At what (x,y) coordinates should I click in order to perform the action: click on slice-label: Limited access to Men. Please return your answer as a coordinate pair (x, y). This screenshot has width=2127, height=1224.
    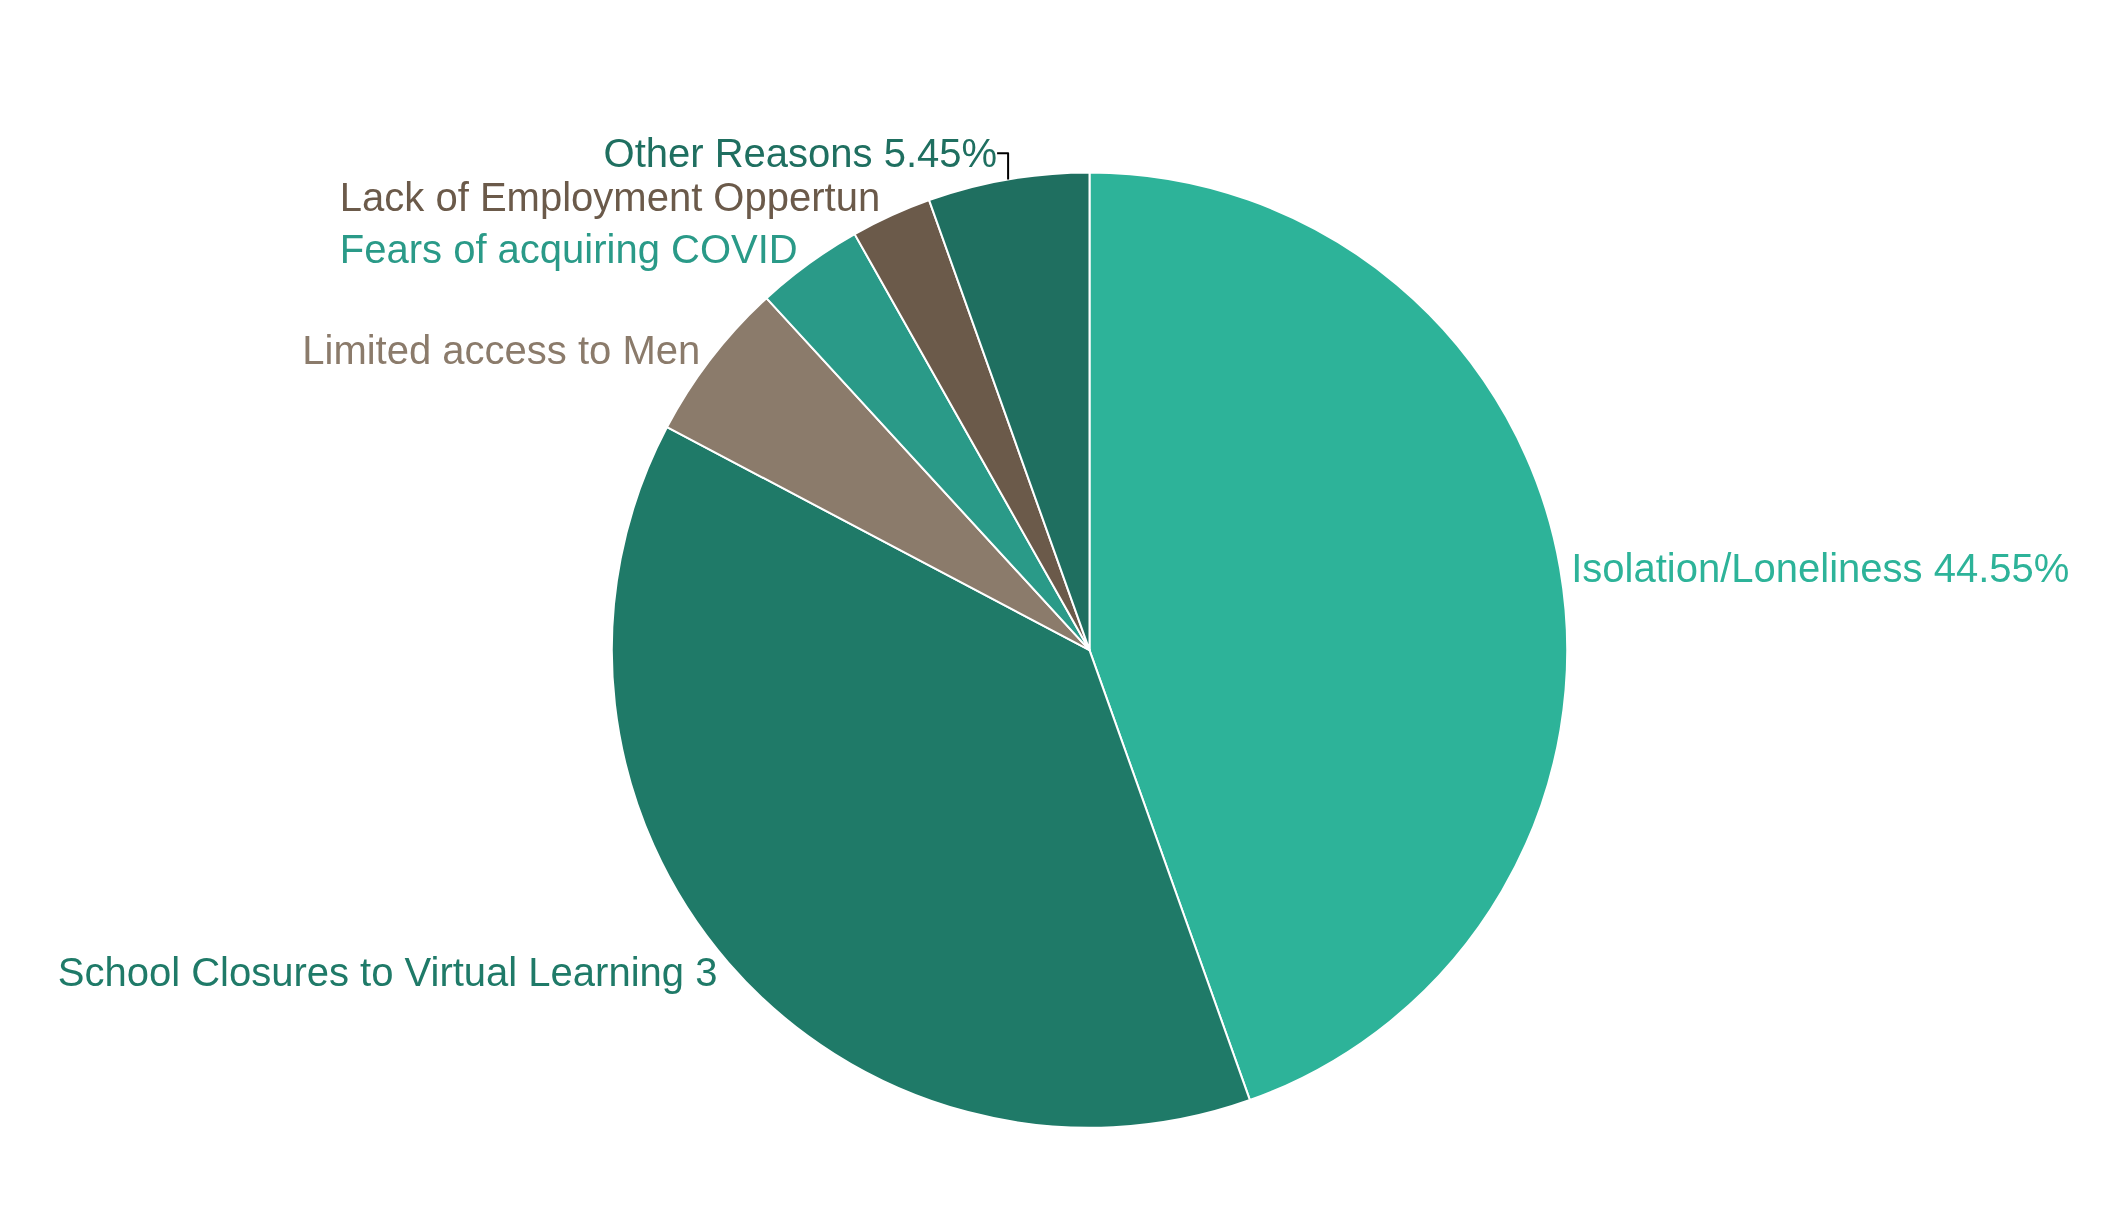
    Looking at the image, I should click on (501, 350).